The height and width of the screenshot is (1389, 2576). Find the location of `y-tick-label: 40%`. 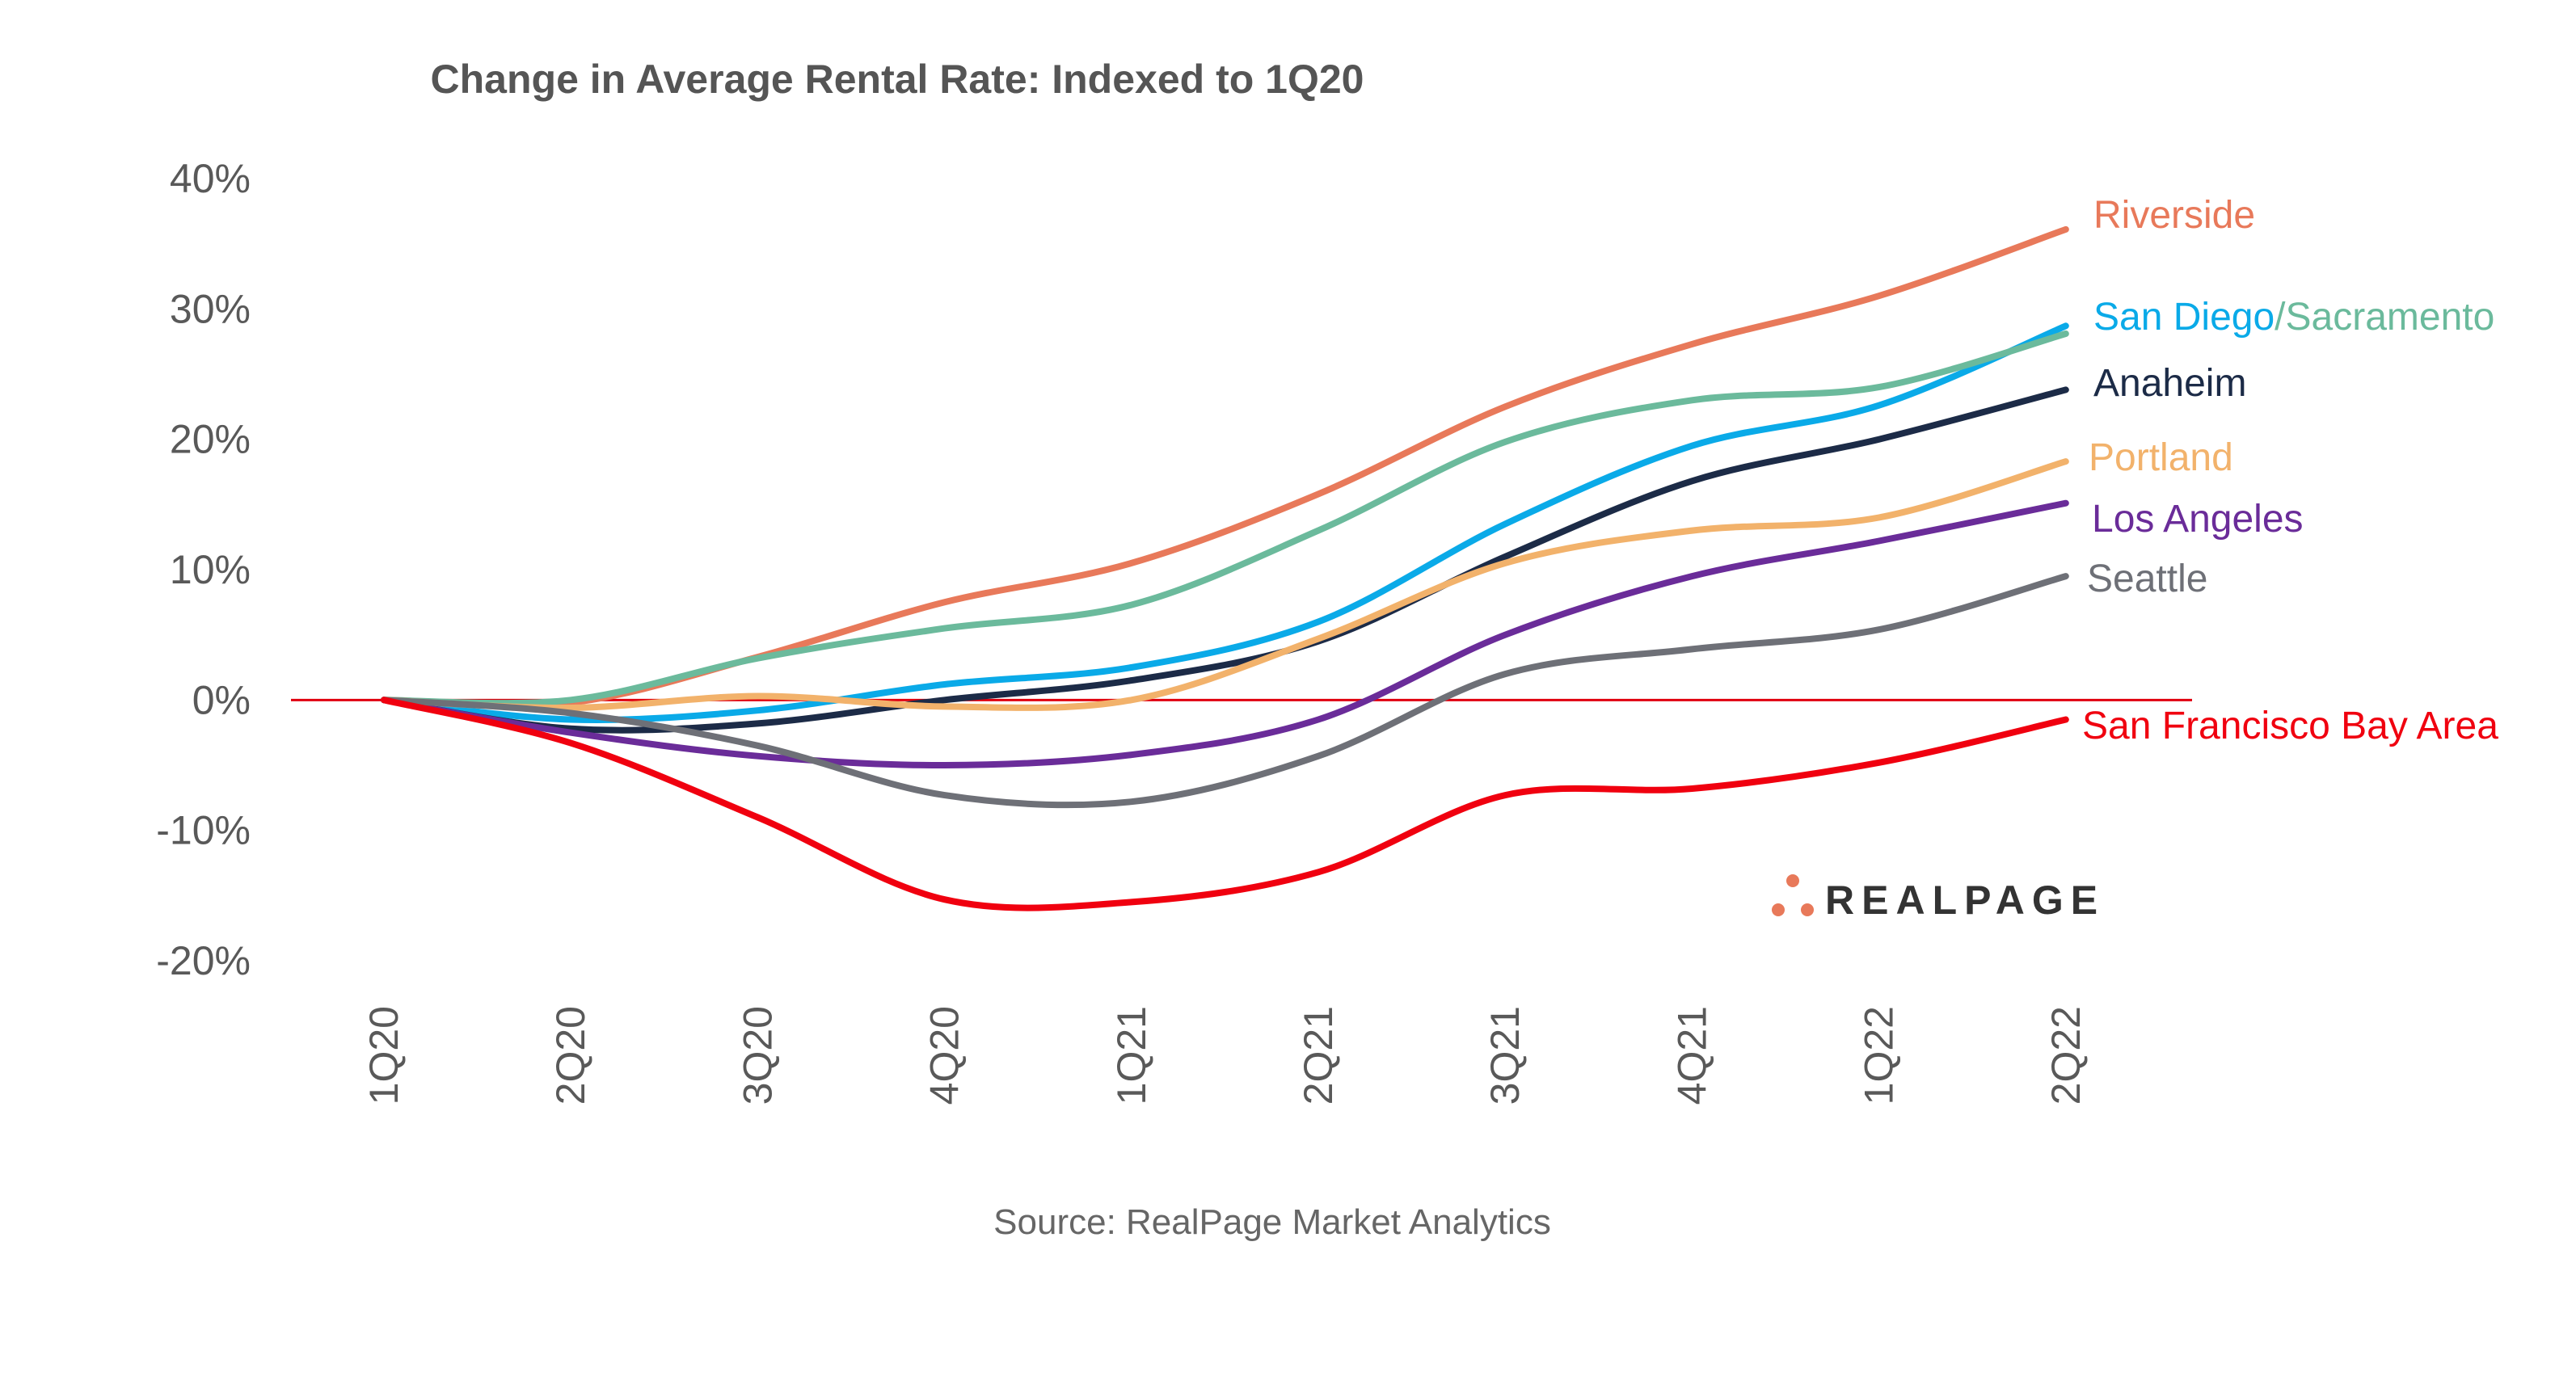

y-tick-label: 40% is located at coordinates (211, 178).